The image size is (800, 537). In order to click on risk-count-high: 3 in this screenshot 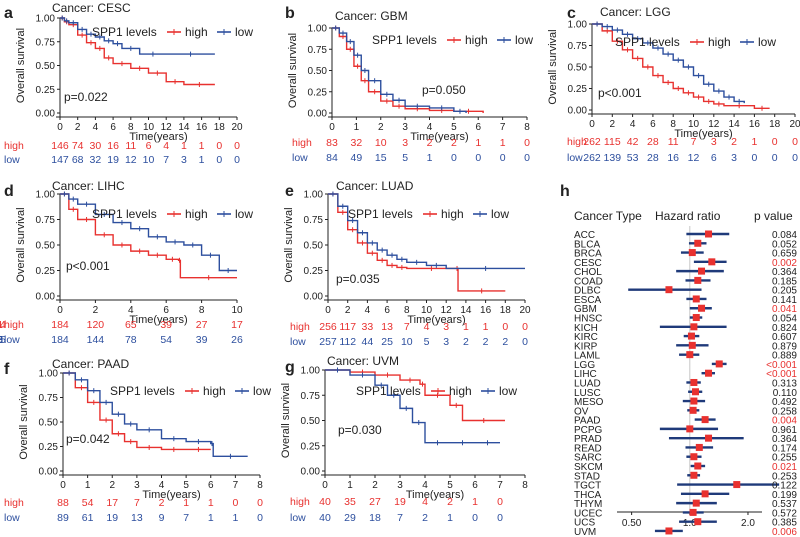, I will do `click(405, 143)`.